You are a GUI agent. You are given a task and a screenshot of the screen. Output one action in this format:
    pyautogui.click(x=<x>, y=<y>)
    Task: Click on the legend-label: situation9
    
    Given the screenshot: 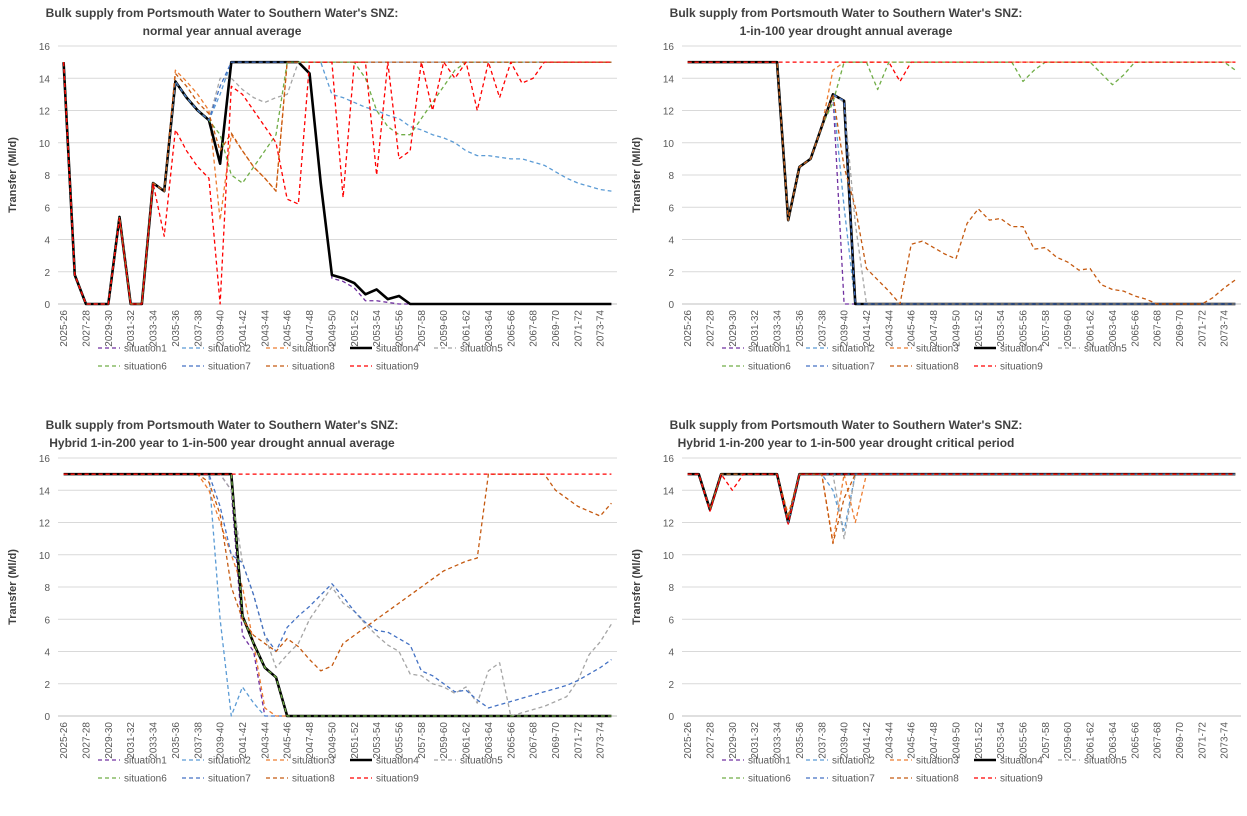 What is the action you would take?
    pyautogui.click(x=397, y=779)
    